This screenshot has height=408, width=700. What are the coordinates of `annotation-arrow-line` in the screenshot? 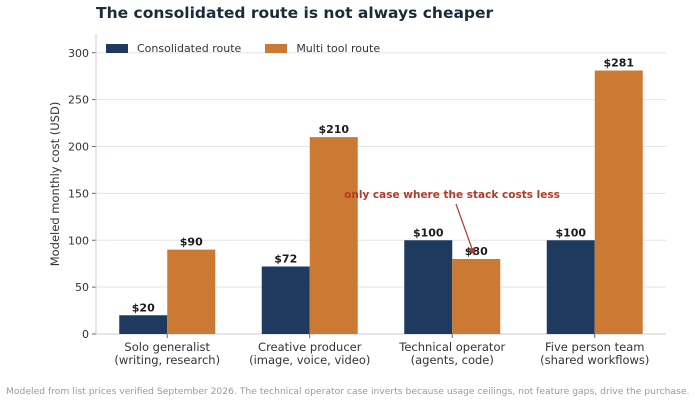 It's located at (465, 229).